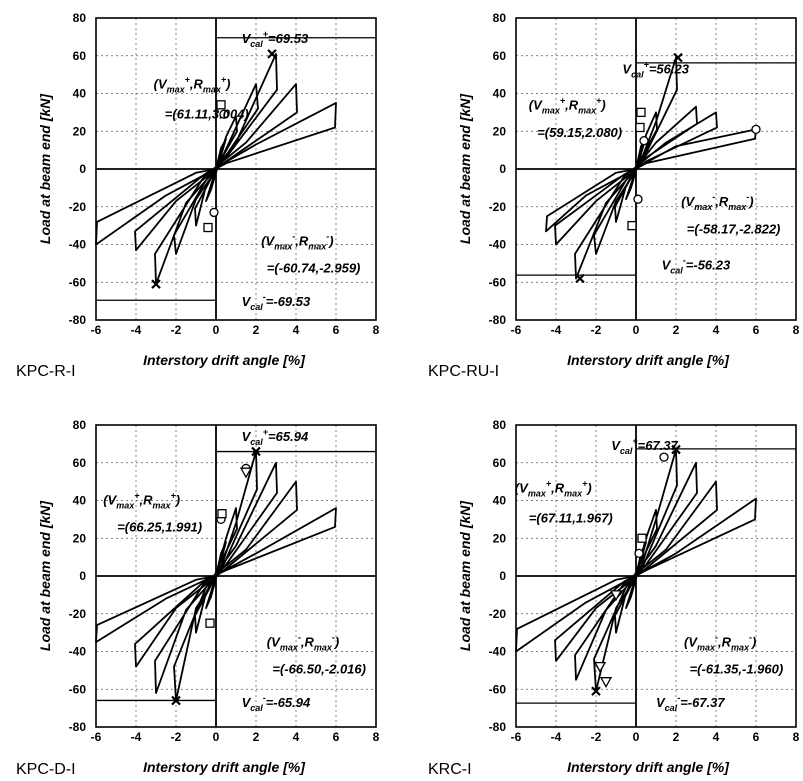 This screenshot has height=781, width=803. I want to click on vcal-positive-label: Vcal+=69.53, so click(275, 39).